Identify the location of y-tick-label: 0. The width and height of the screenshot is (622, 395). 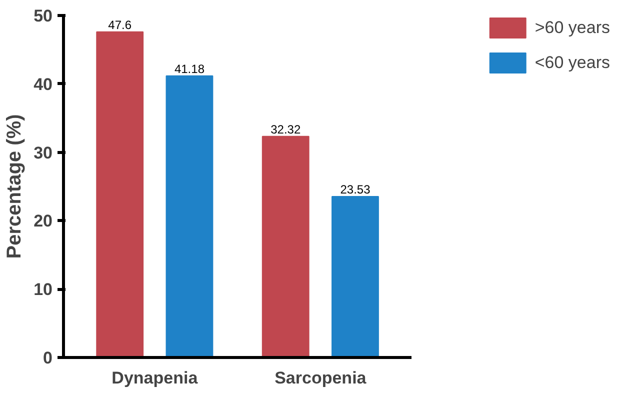
(48, 358).